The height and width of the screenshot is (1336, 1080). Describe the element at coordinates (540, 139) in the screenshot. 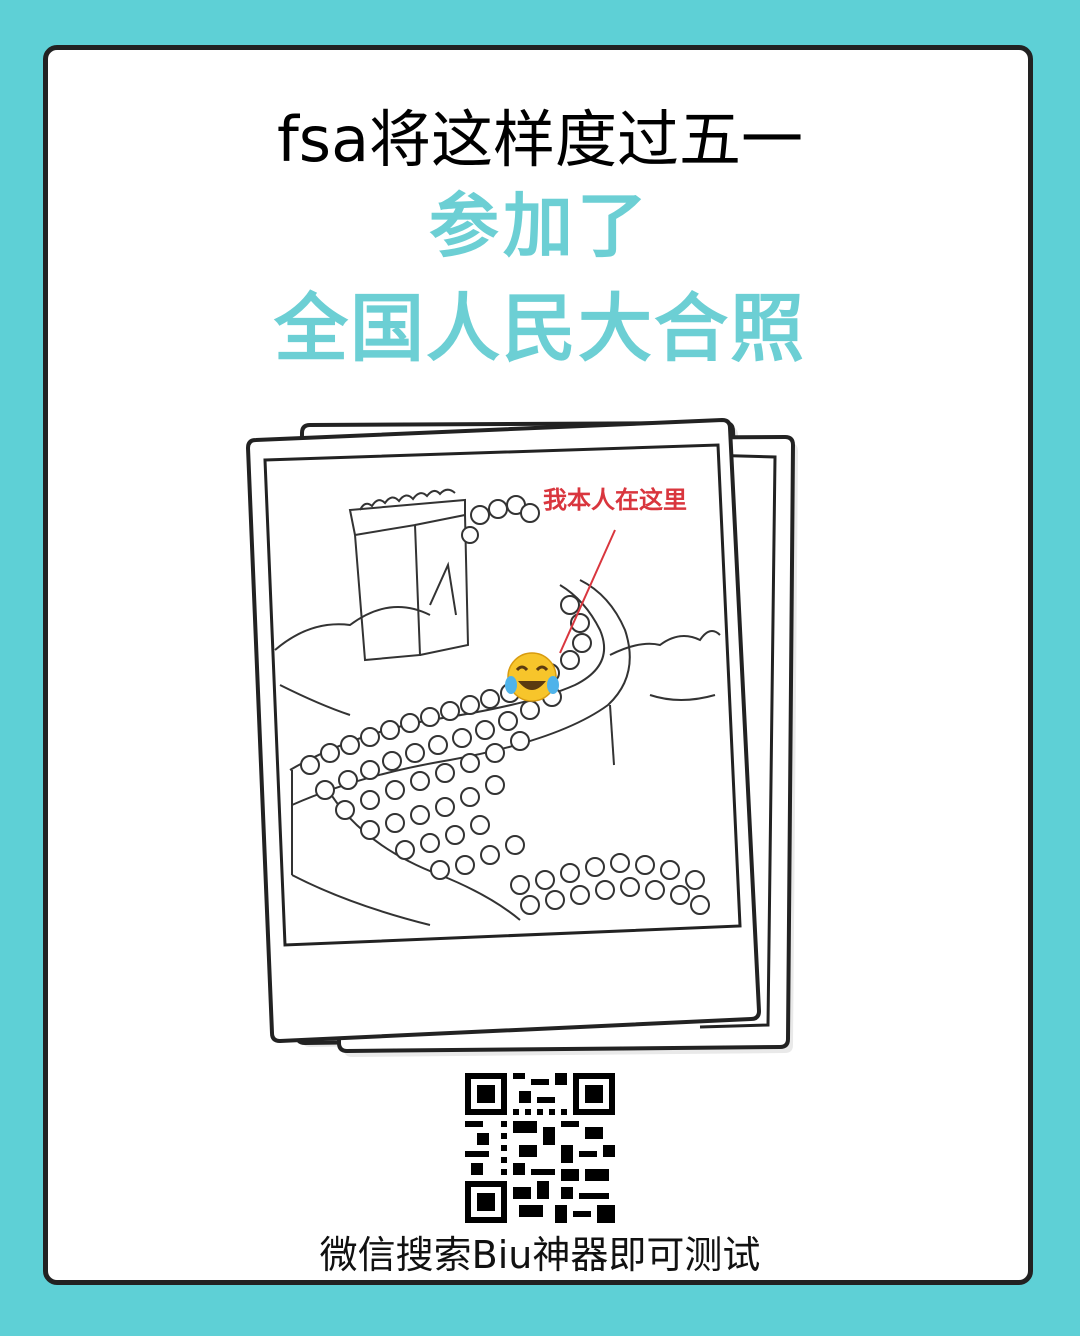

I see `page-title: fsa将这样度过五一` at that location.